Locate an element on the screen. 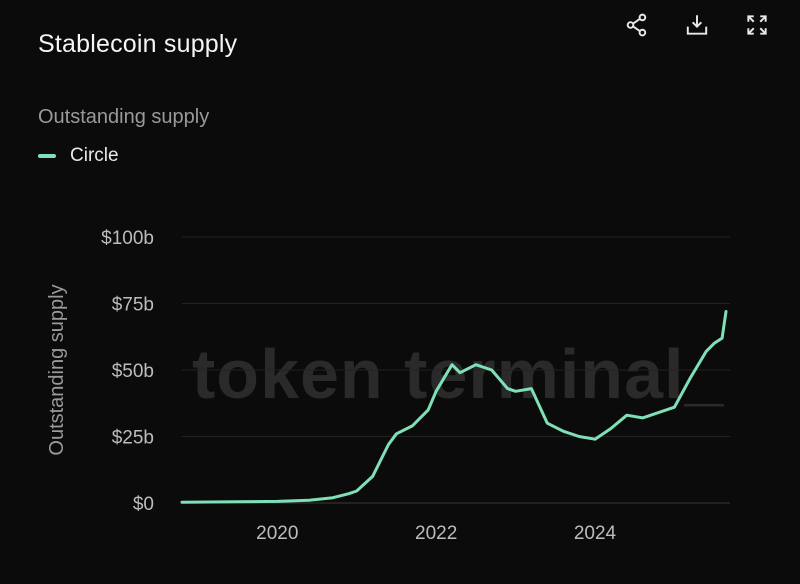 This screenshot has width=800, height=584. page-title: Stablecoin supply is located at coordinates (138, 44).